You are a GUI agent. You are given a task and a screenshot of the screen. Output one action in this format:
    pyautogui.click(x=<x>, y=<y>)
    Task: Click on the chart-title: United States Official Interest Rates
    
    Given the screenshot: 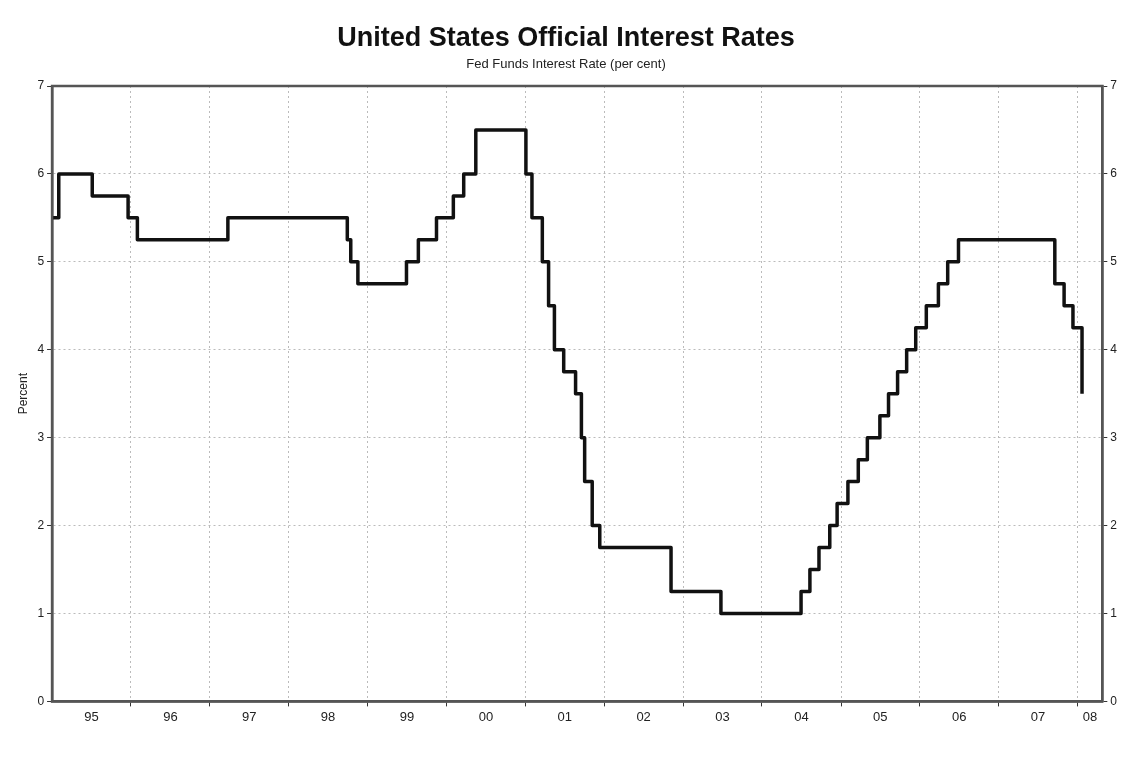 What is the action you would take?
    pyautogui.click(x=566, y=36)
    